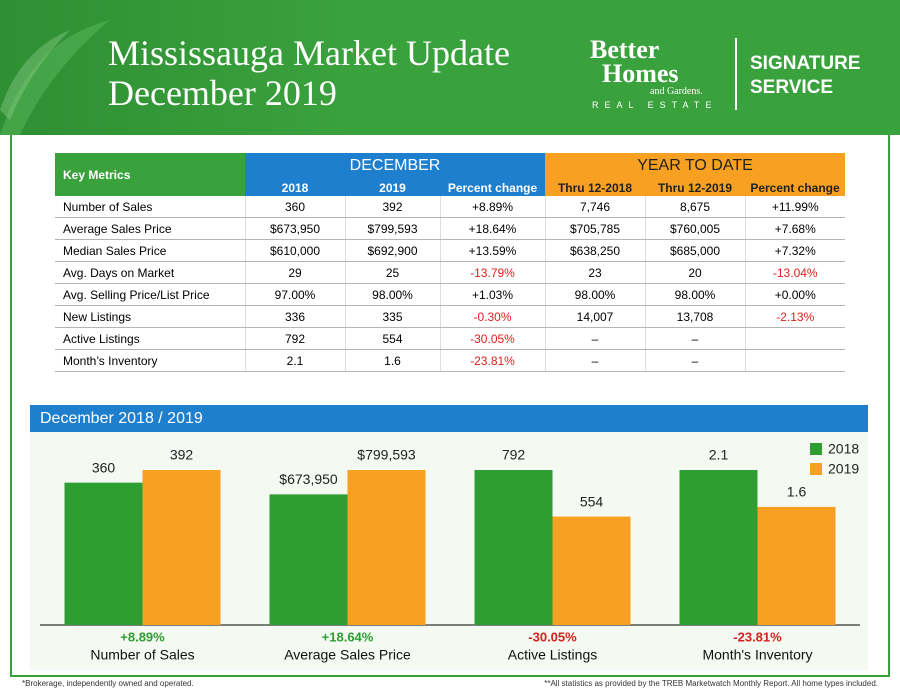 The height and width of the screenshot is (695, 900). Describe the element at coordinates (694, 228) in the screenshot. I see `cell: $760,005` at that location.